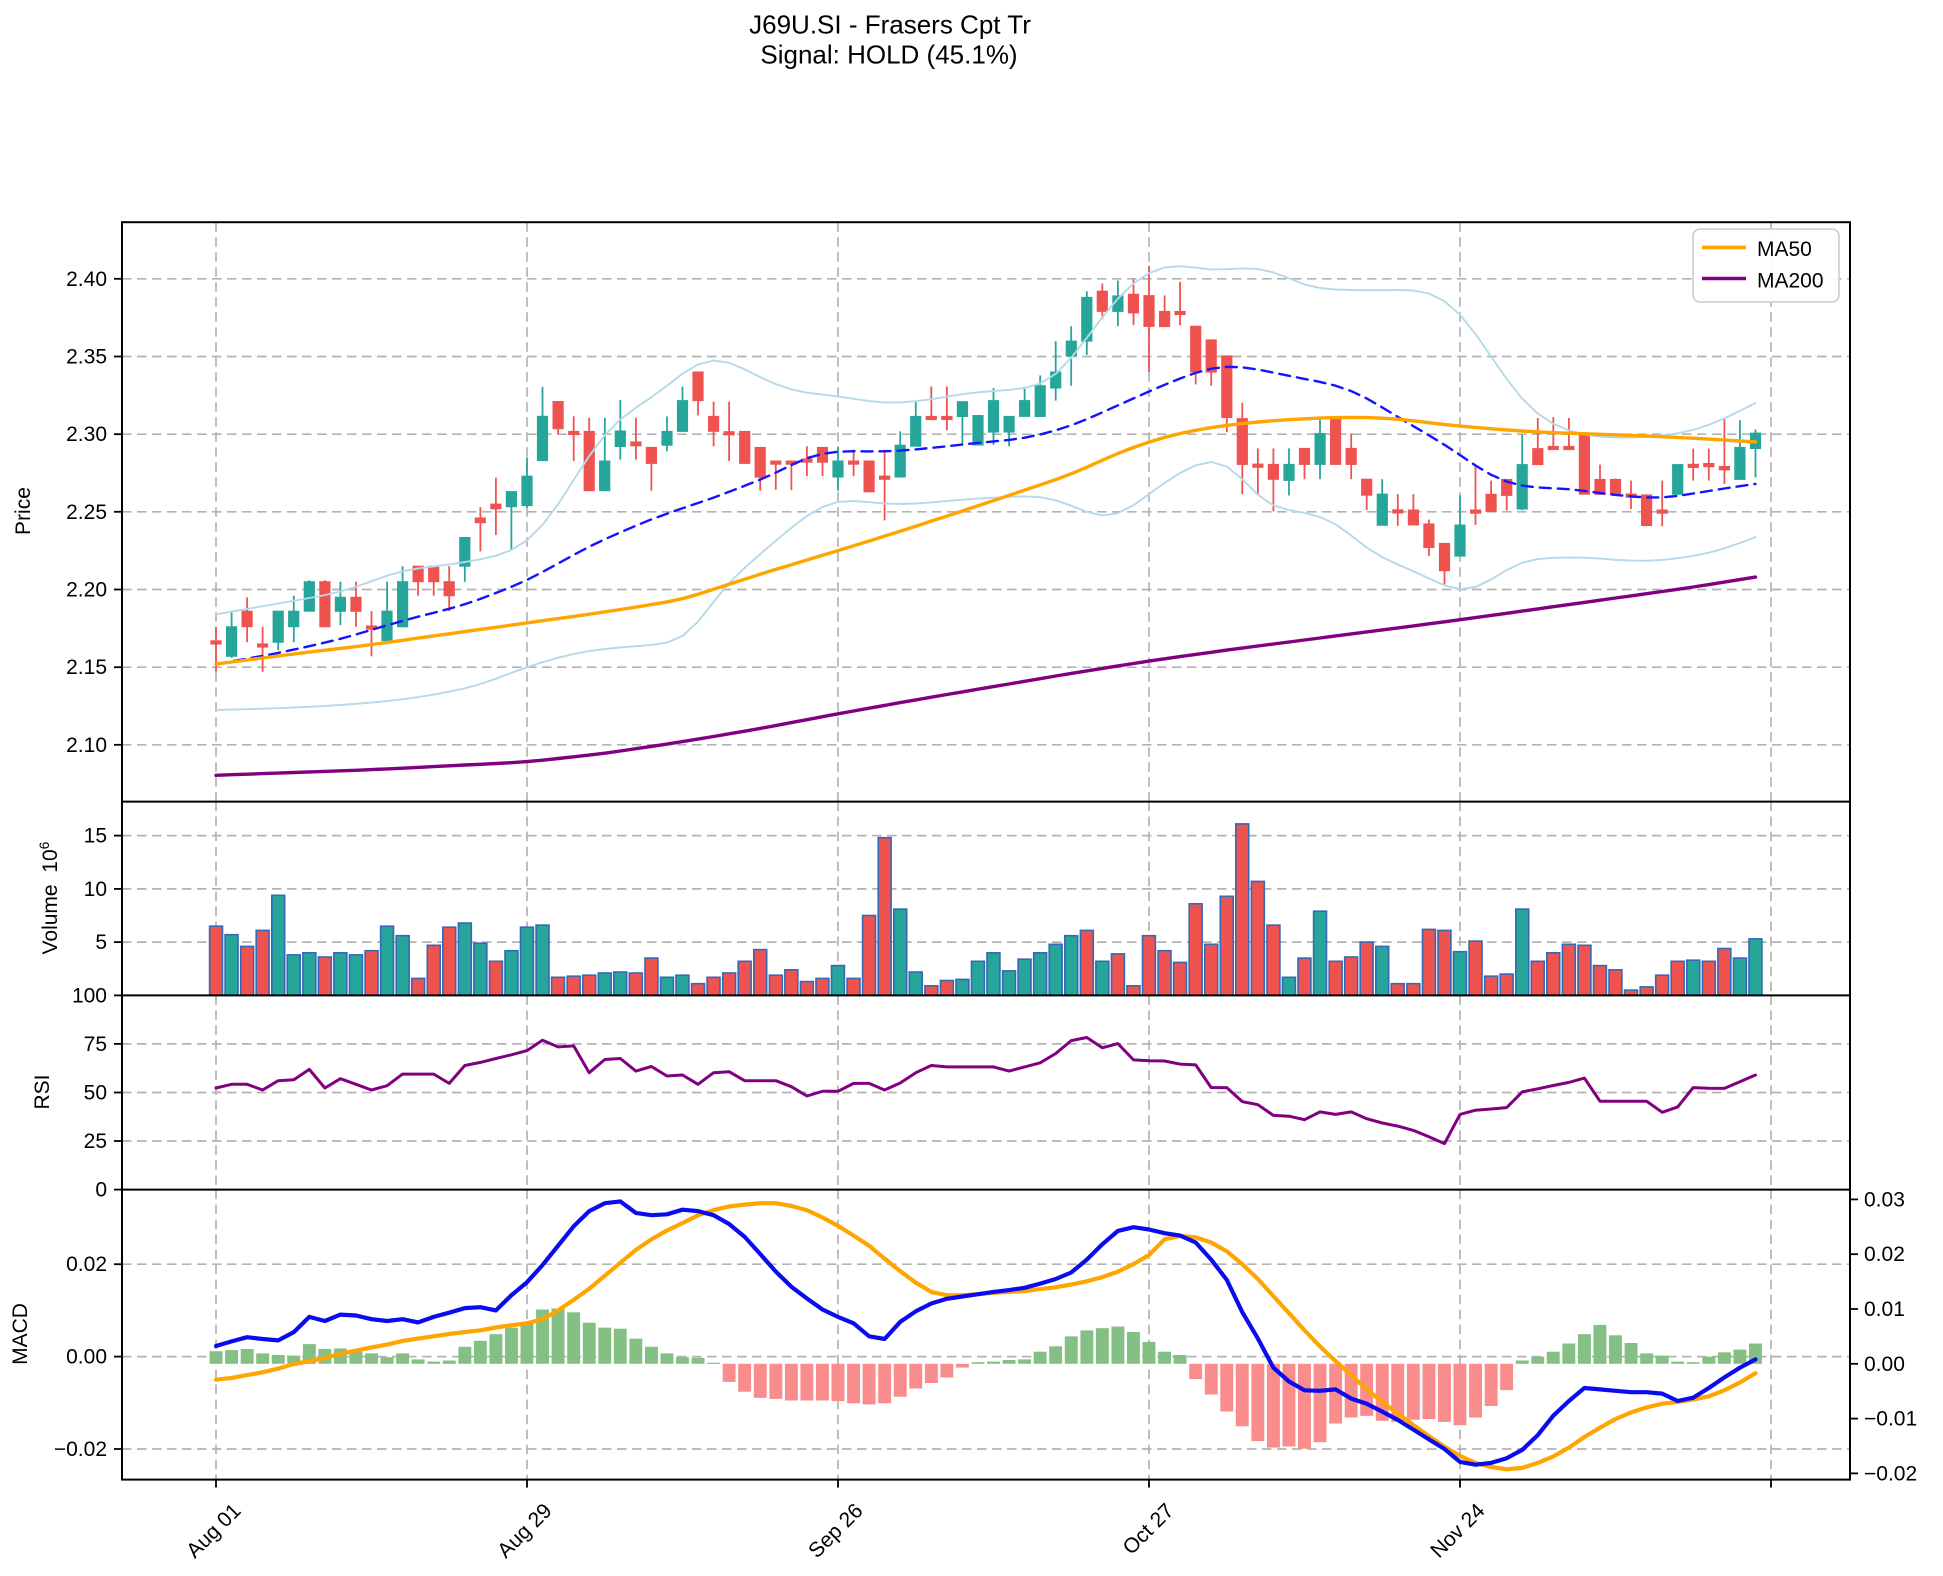  Describe the element at coordinates (23, 511) in the screenshot. I see `svg-text: Price` at that location.